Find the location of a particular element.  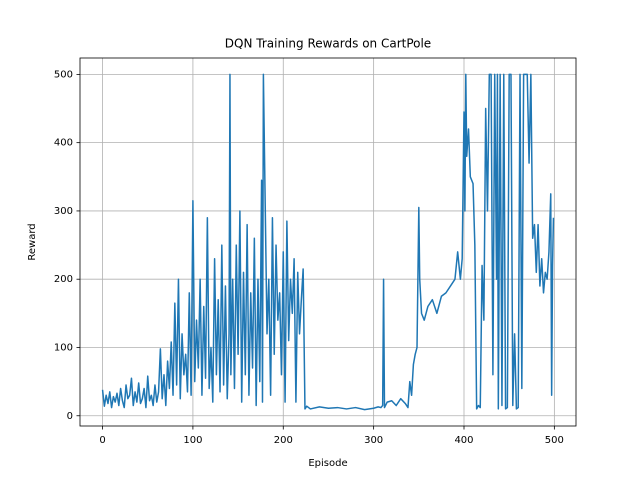

y-tick-label: 300 is located at coordinates (63, 211).